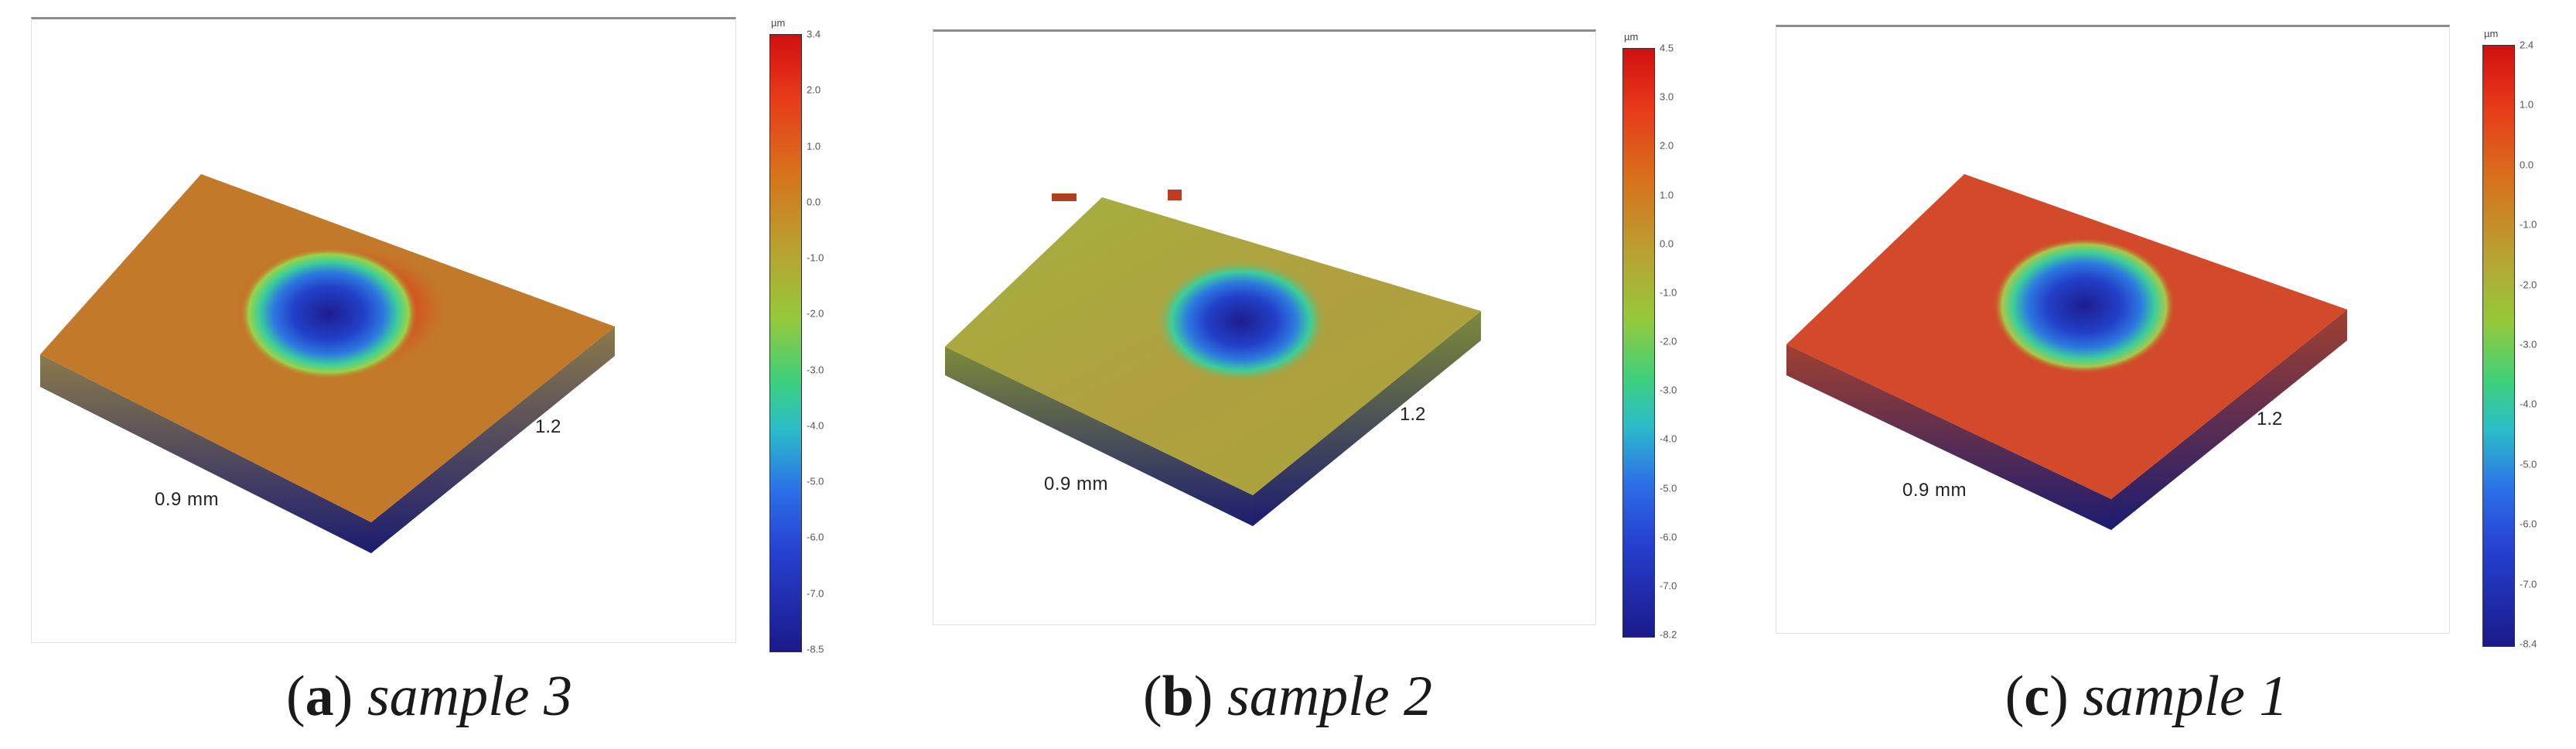 This screenshot has width=2576, height=749. Describe the element at coordinates (1667, 97) in the screenshot. I see `colorbar-tick-label: 3.0` at that location.